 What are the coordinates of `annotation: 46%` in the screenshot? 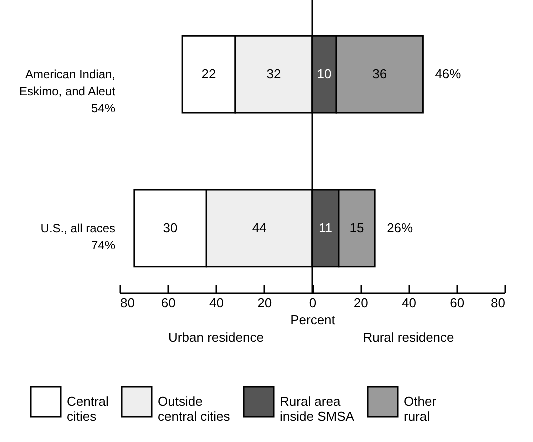 It's located at (448, 74).